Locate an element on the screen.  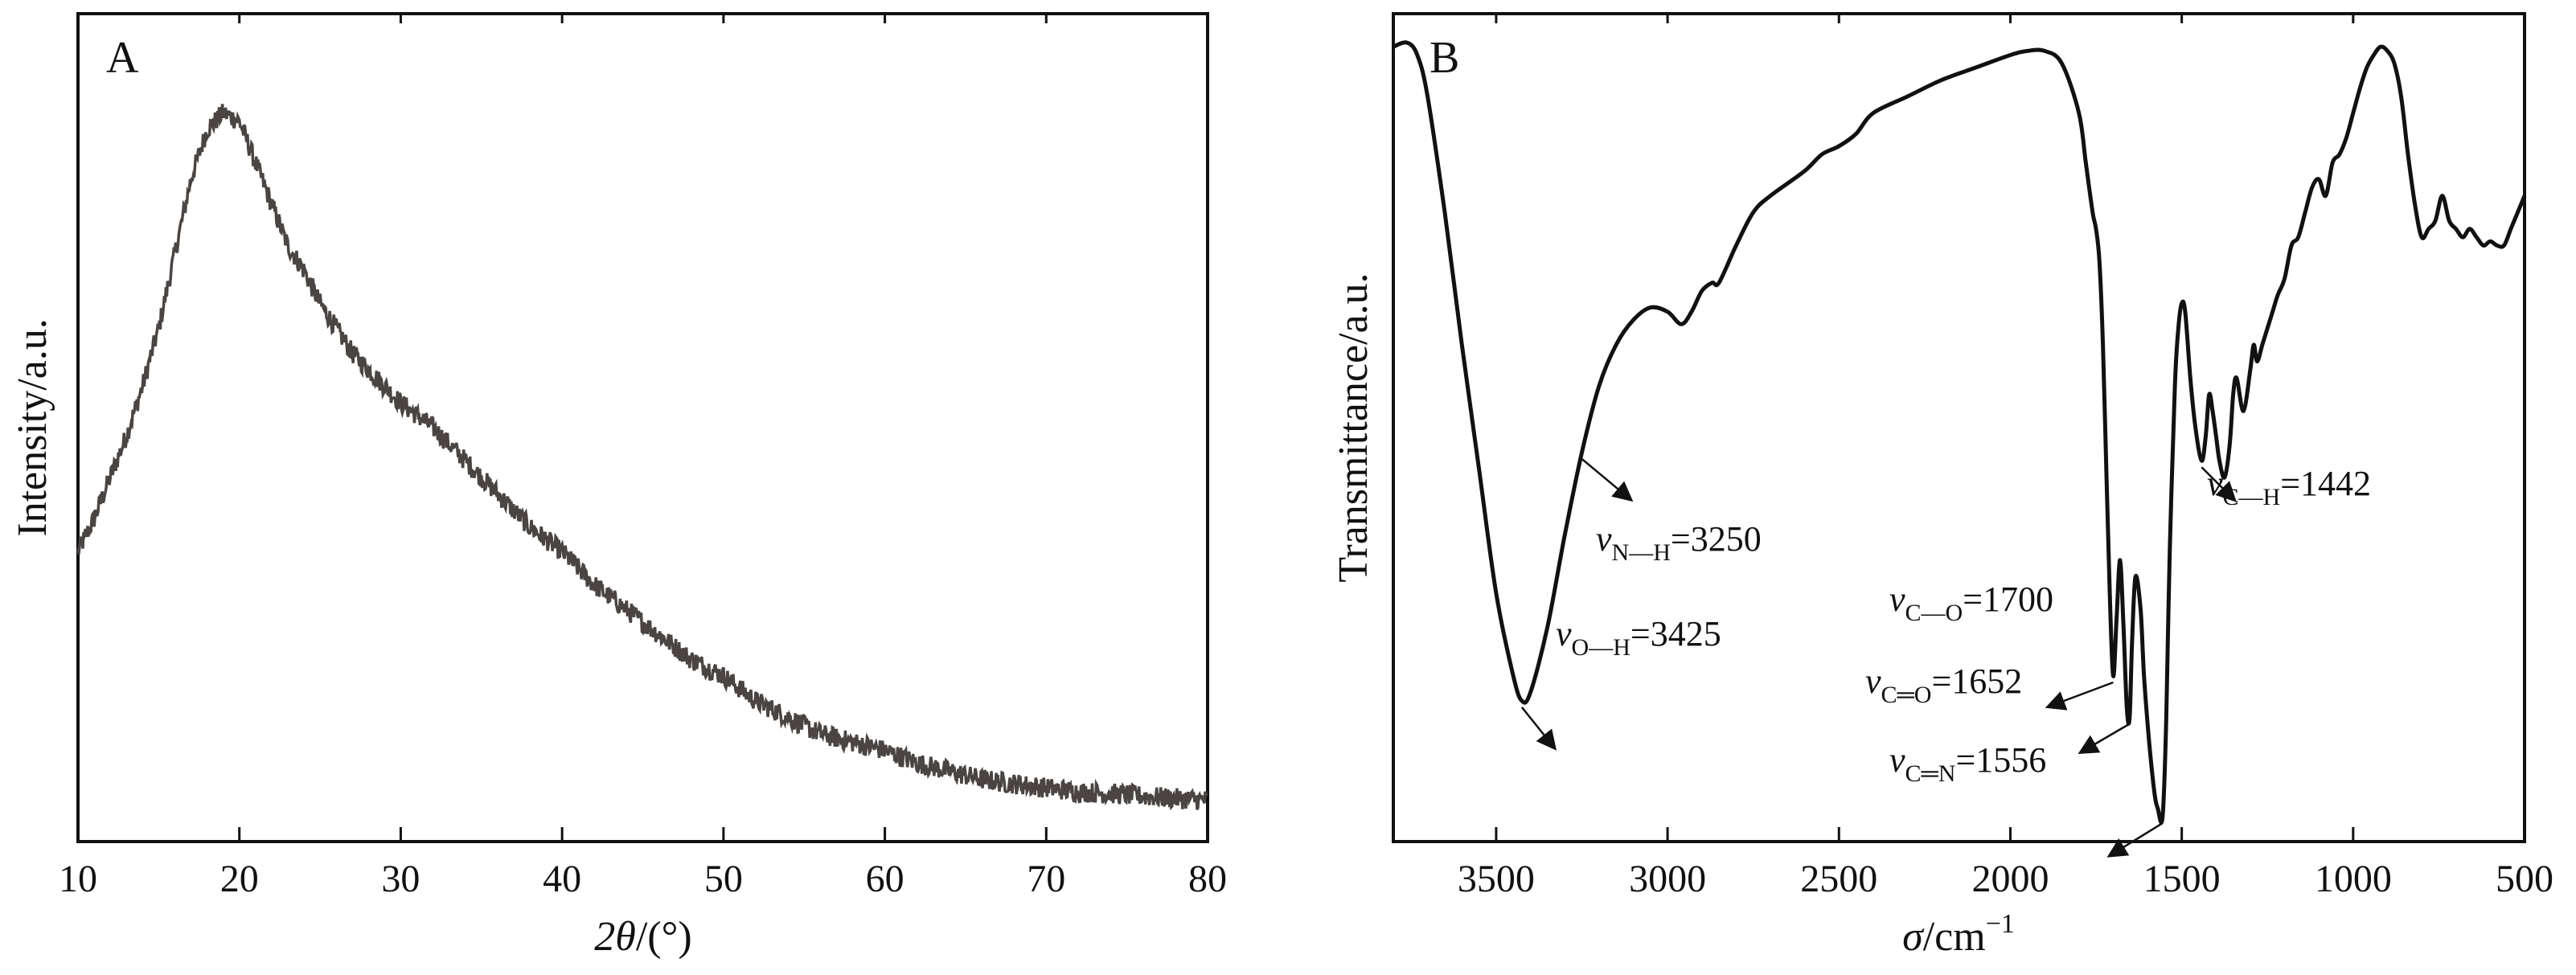
panel-a-letter: A is located at coordinates (122, 58).